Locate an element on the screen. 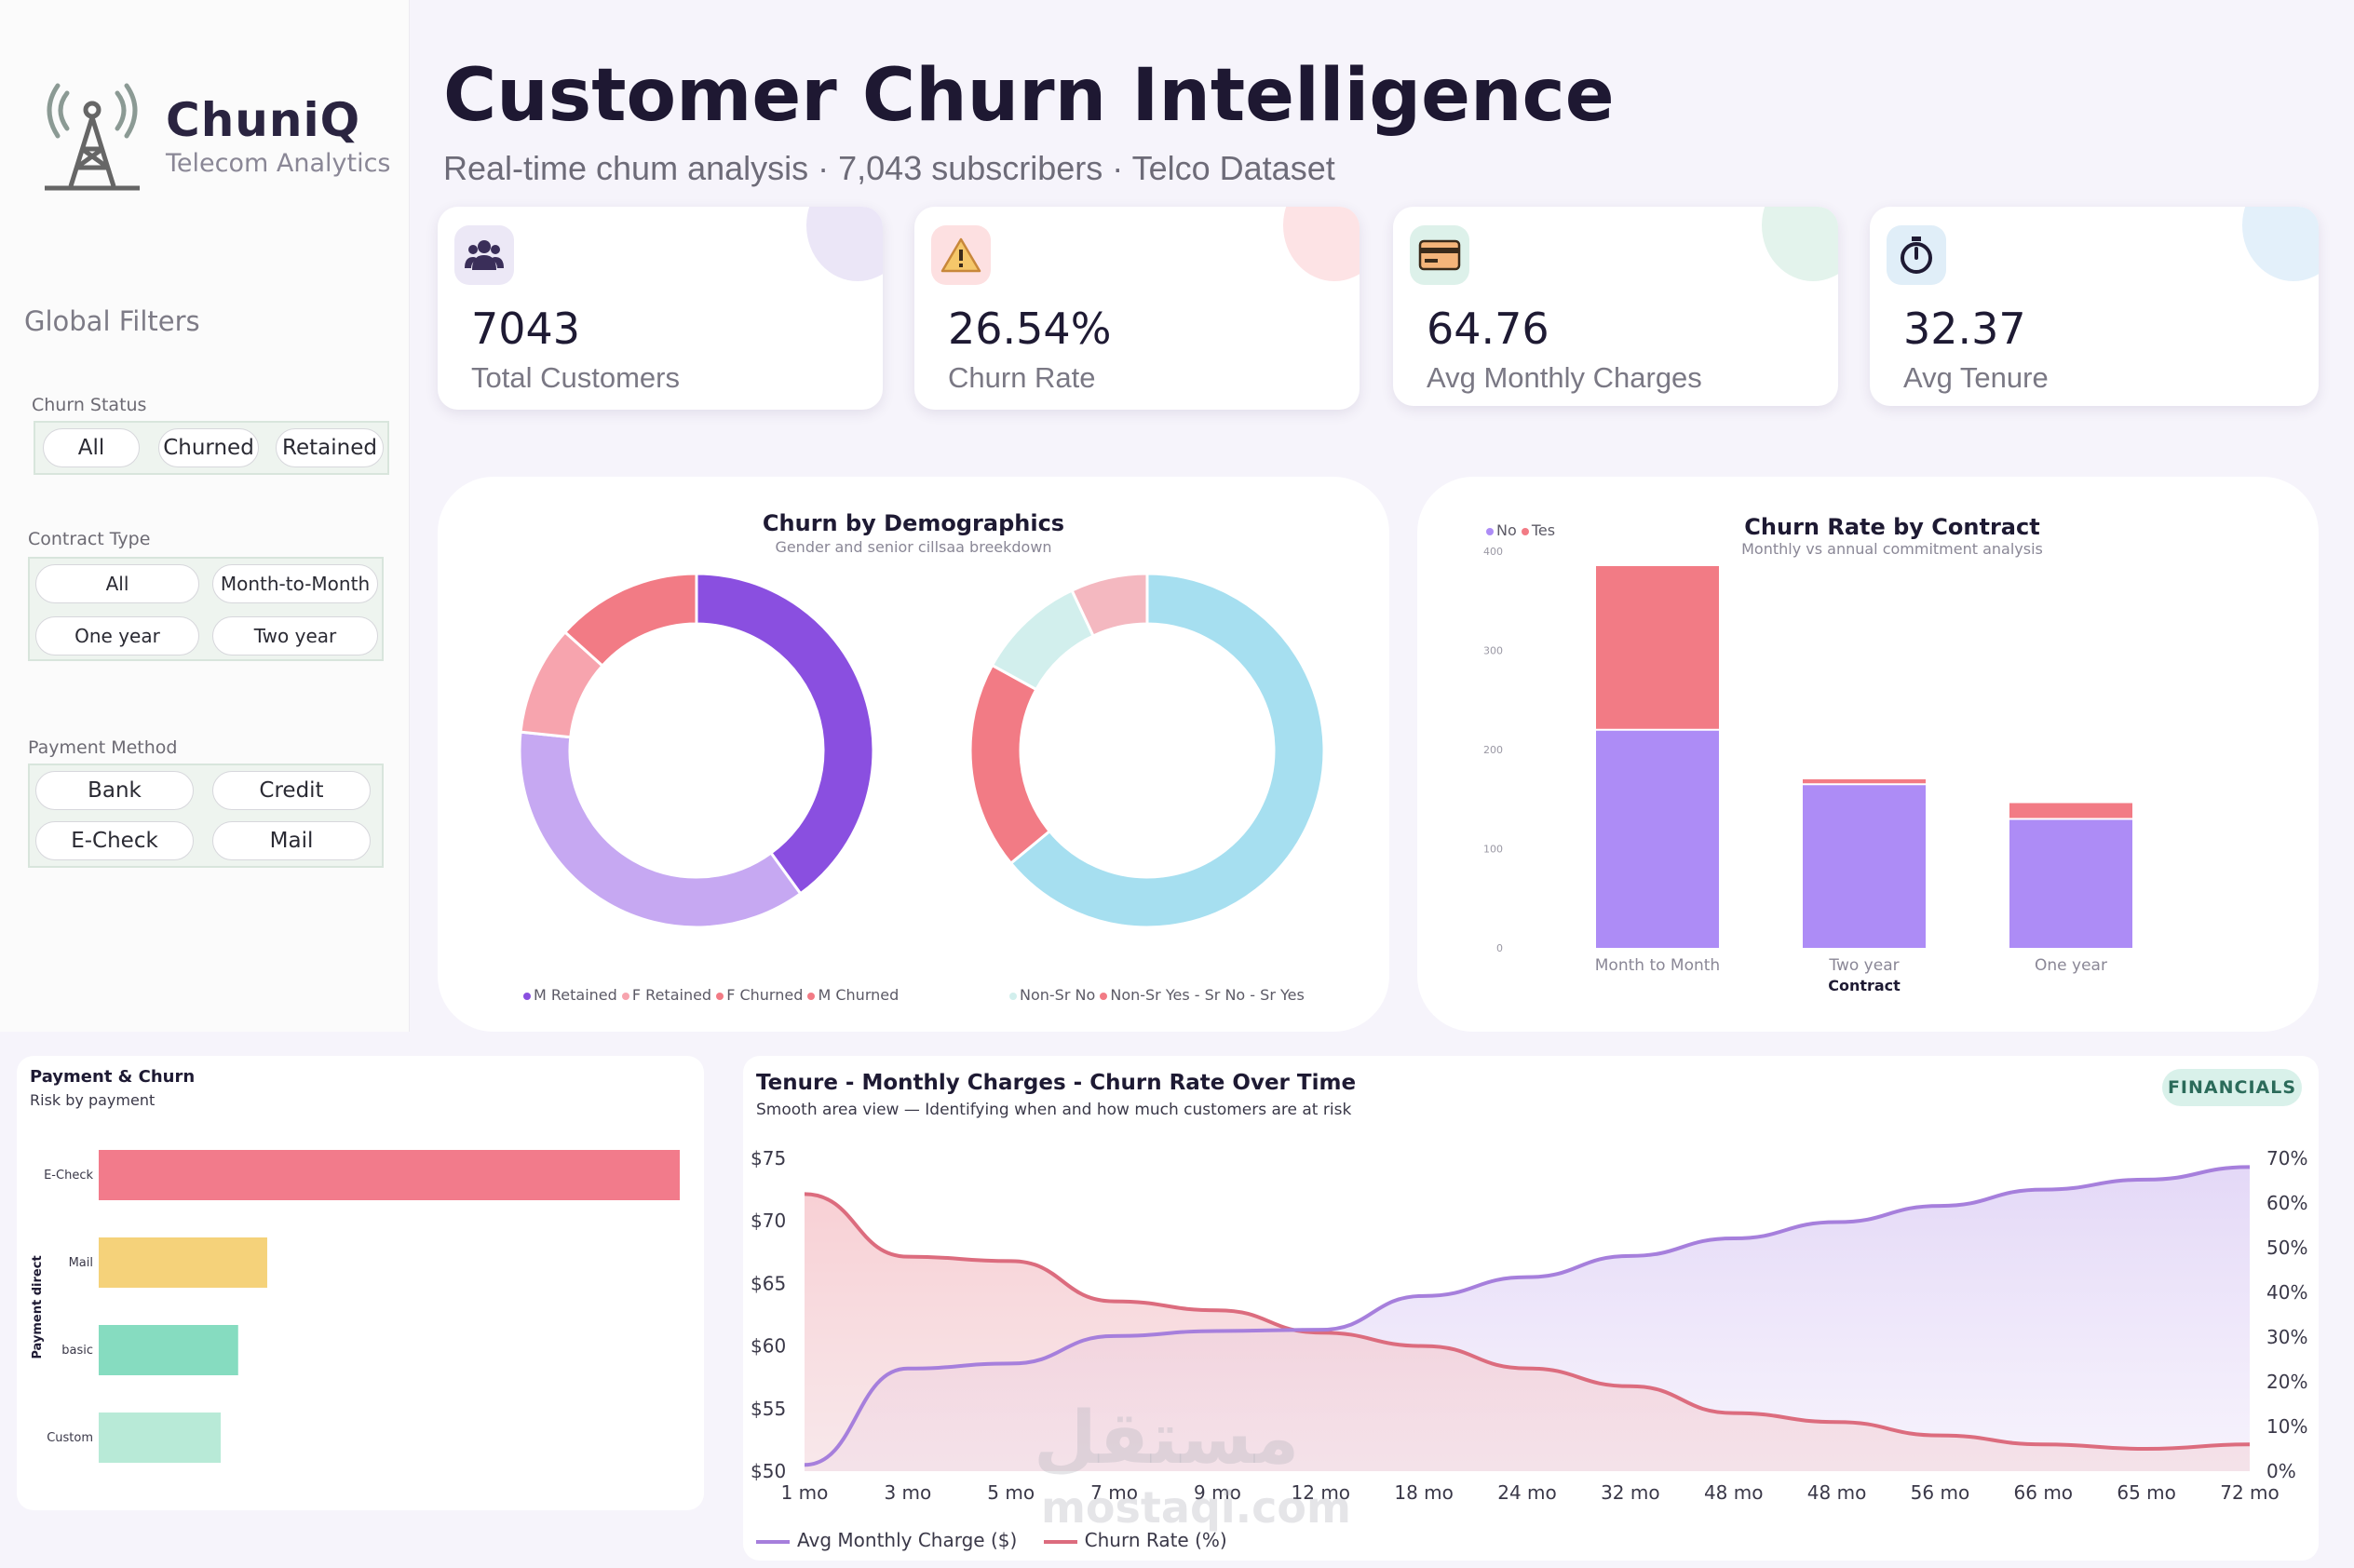 This screenshot has height=1568, width=2354. payment-method-filter: Bank Credit E-Check Mail is located at coordinates (206, 816).